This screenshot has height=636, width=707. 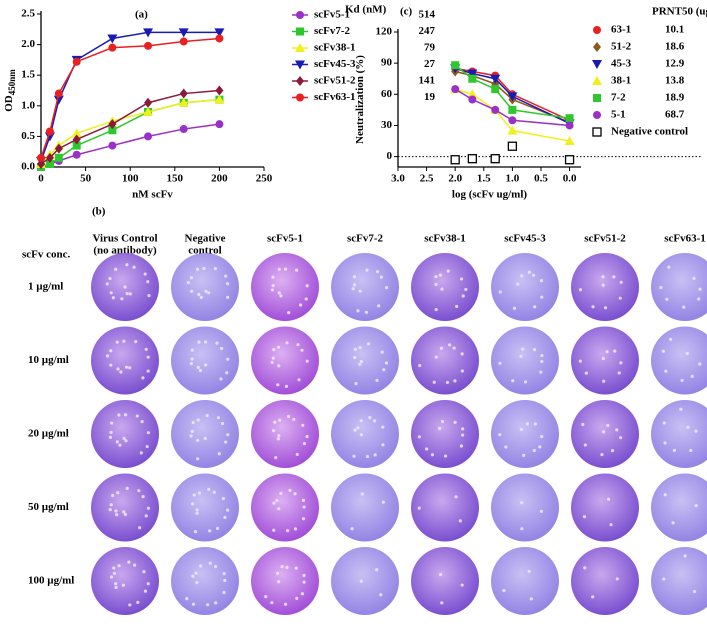 I want to click on x-tick-label: 1.5, so click(x=484, y=179).